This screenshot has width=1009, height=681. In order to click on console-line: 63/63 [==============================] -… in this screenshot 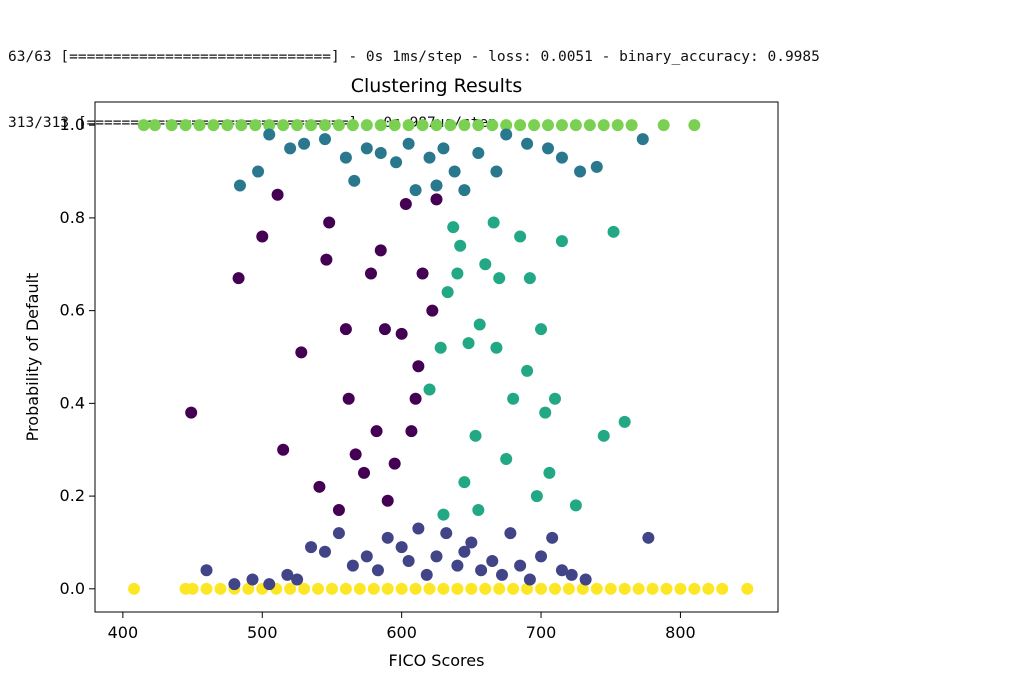, I will do `click(414, 57)`.